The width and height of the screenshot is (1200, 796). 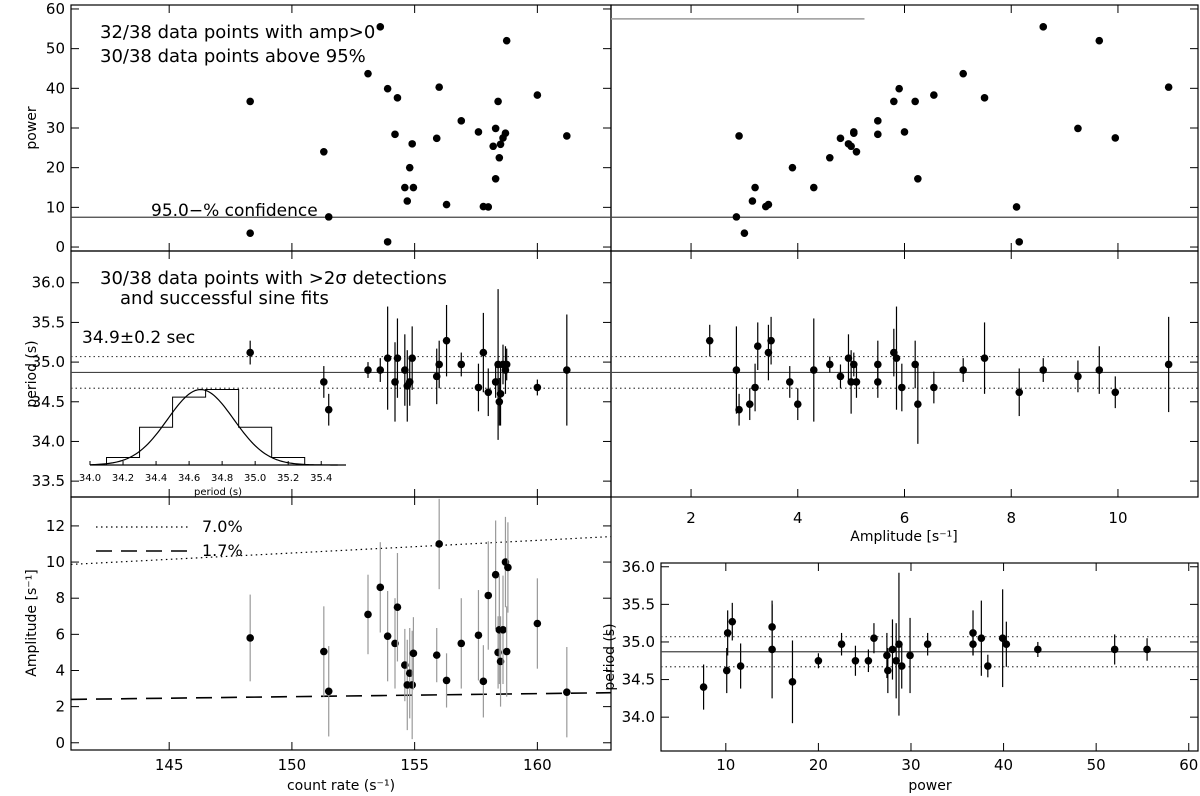 I want to click on ytick-label: 60, so click(x=55, y=9).